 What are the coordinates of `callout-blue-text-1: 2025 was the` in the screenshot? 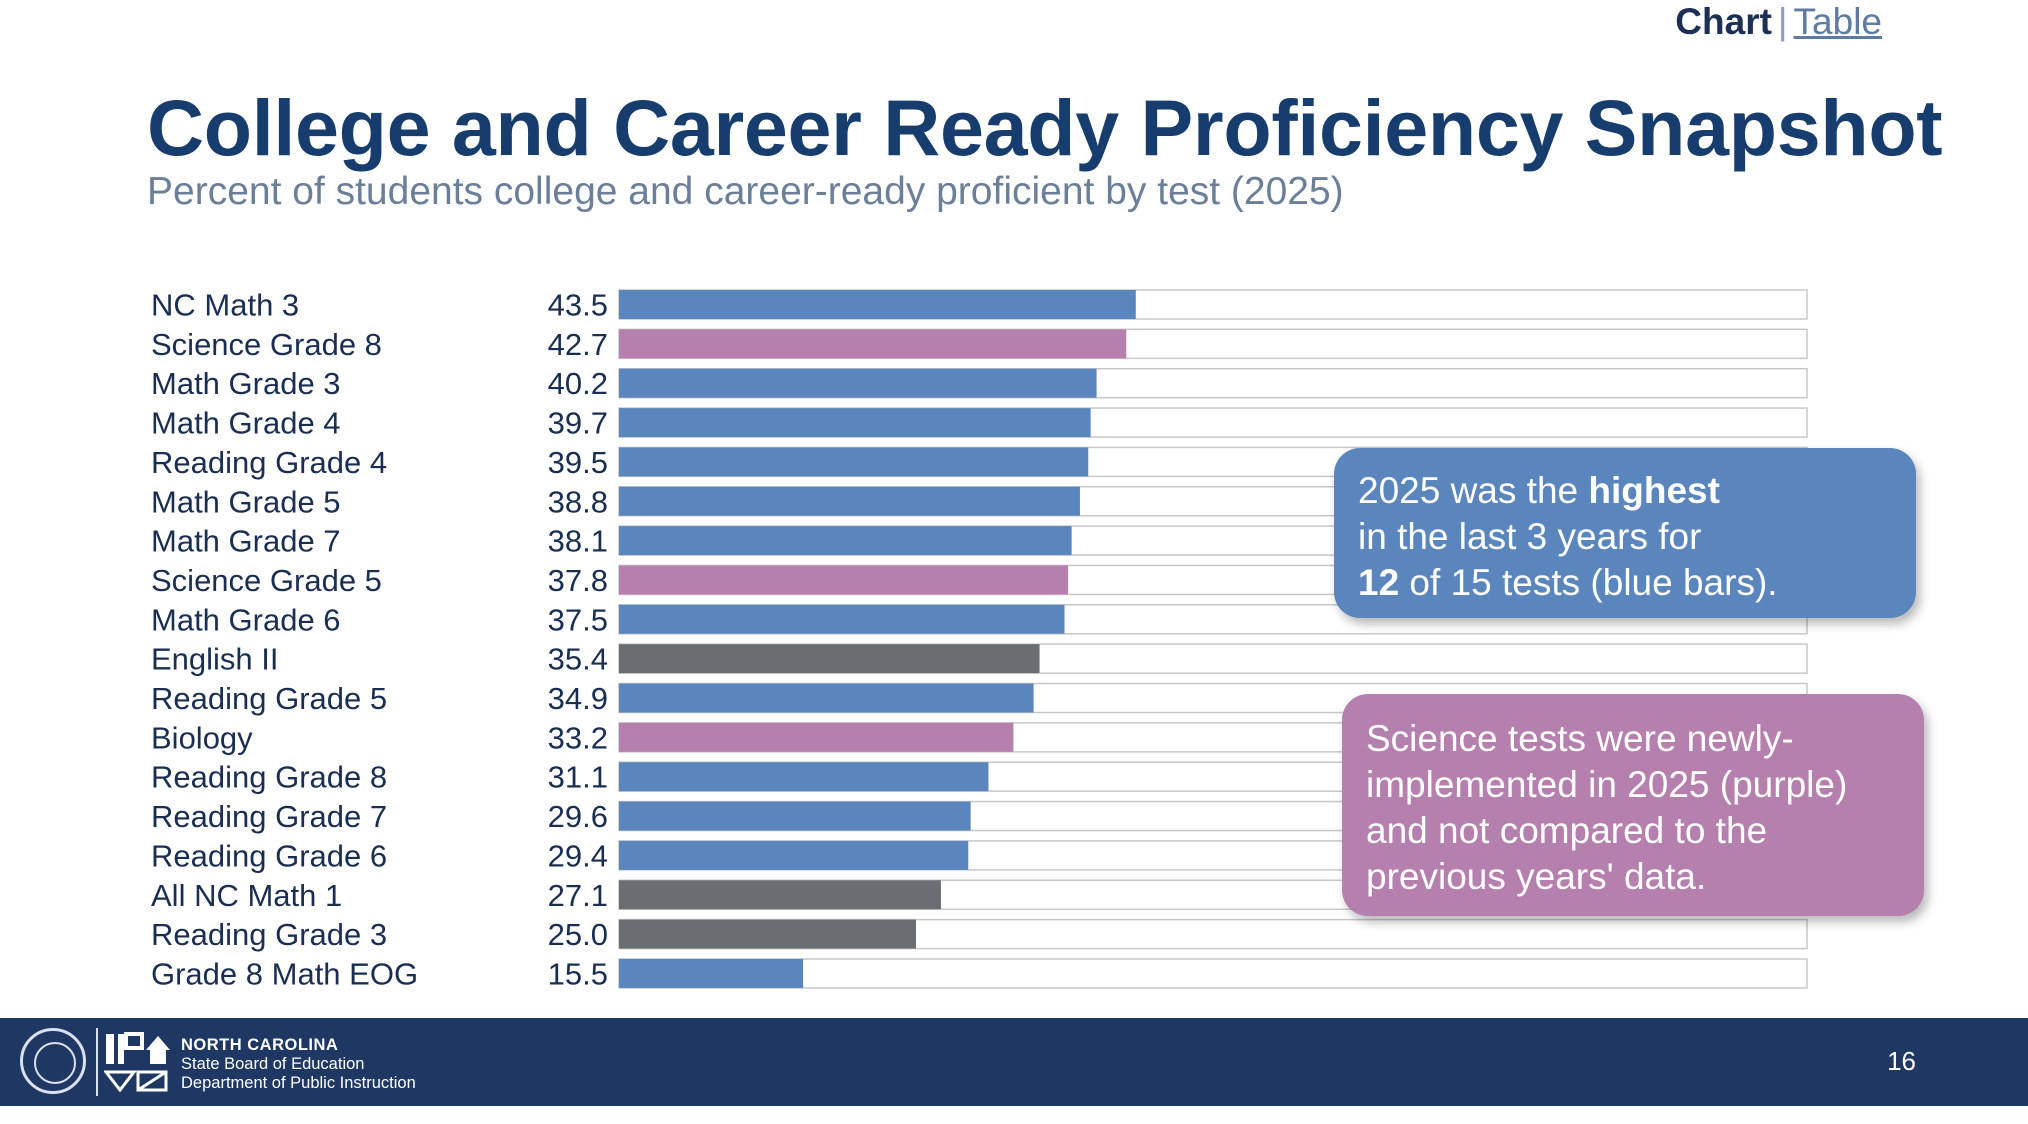 It's located at (1473, 490).